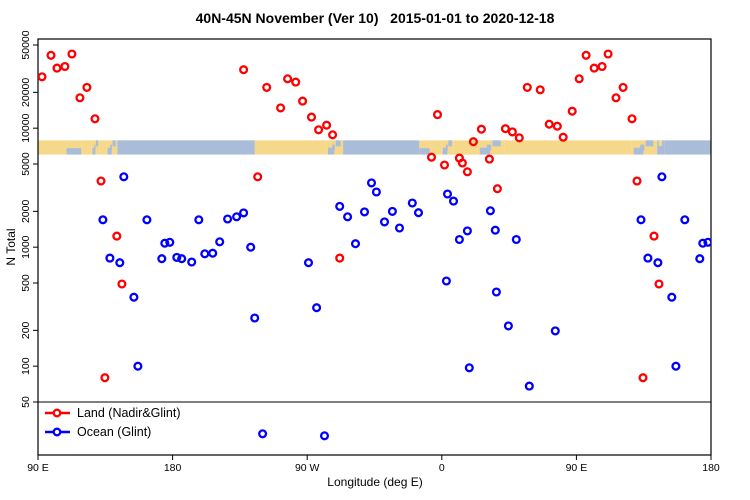 This screenshot has width=750, height=500. What do you see at coordinates (26, 283) in the screenshot?
I see `y-tick-label: 500` at bounding box center [26, 283].